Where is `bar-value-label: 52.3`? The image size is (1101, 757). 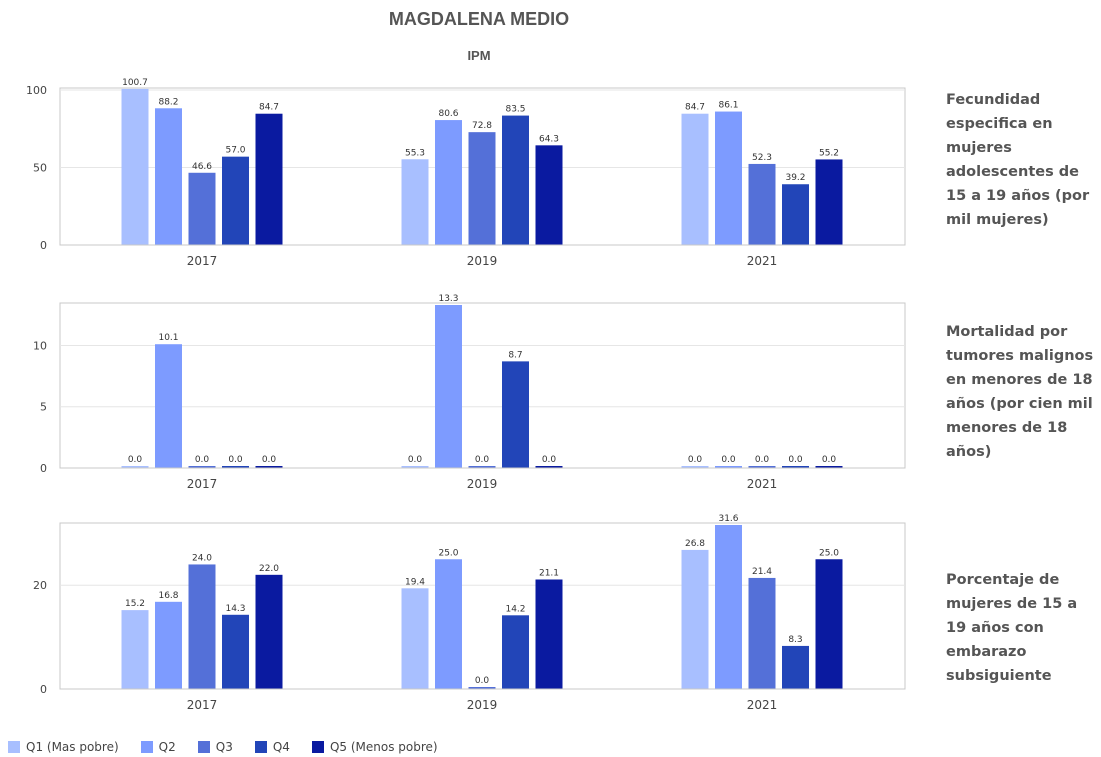 bar-value-label: 52.3 is located at coordinates (762, 158).